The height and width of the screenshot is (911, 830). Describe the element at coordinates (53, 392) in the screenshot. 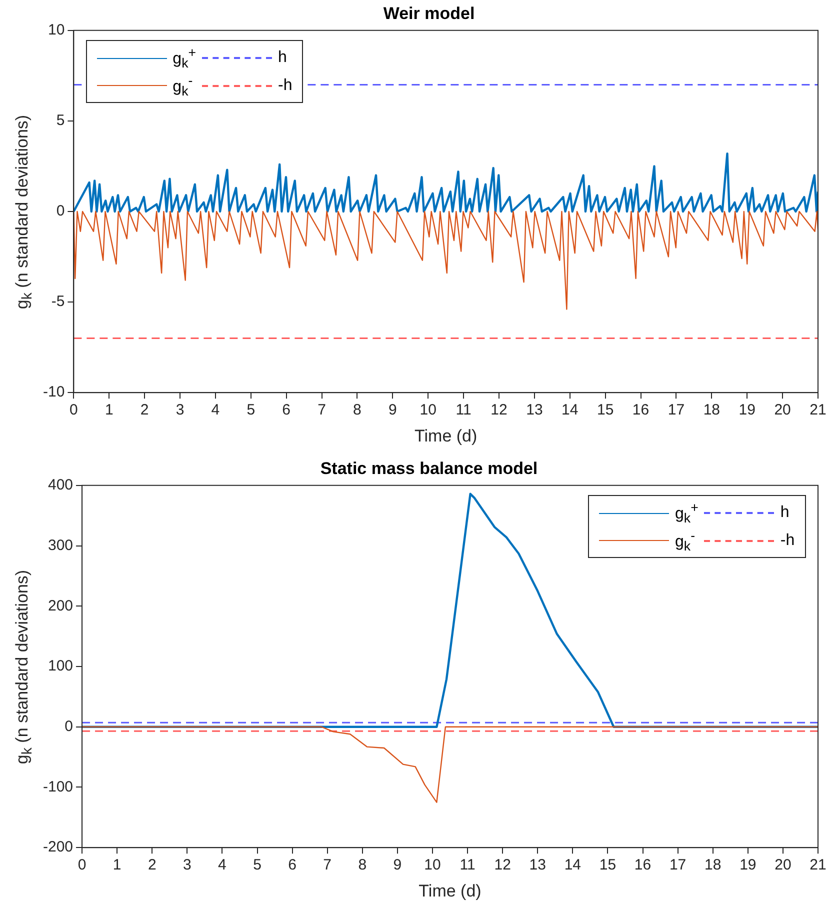

I see `y-tick-label: -10` at that location.